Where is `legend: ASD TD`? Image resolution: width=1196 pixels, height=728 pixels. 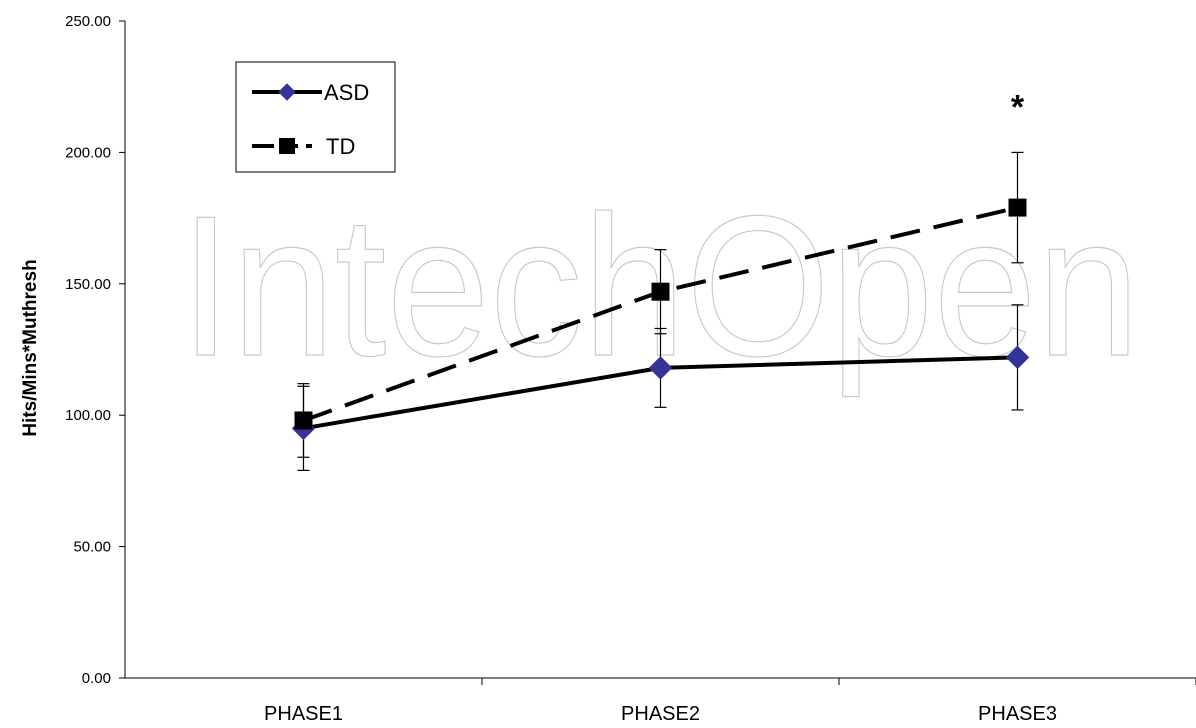 legend: ASD TD is located at coordinates (315, 117).